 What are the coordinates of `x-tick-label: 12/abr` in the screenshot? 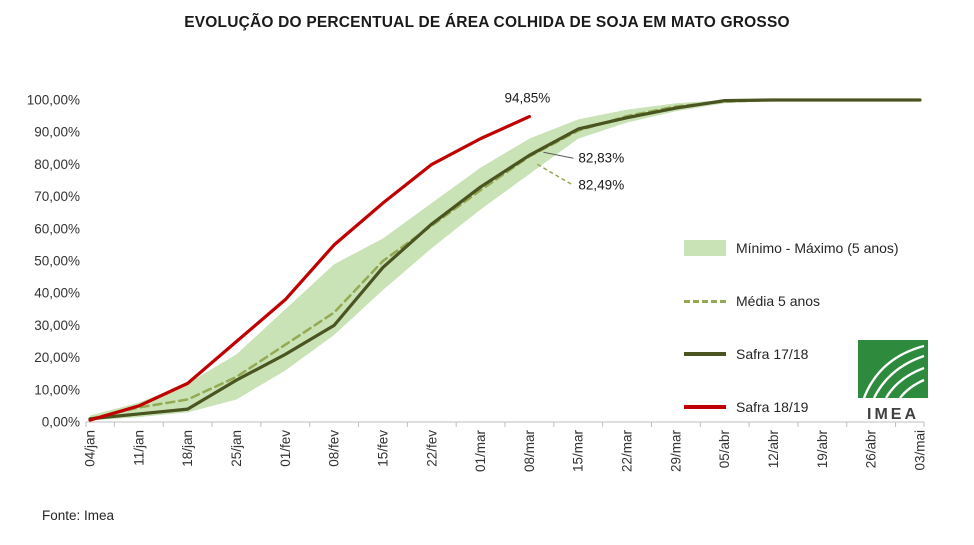 It's located at (773, 448).